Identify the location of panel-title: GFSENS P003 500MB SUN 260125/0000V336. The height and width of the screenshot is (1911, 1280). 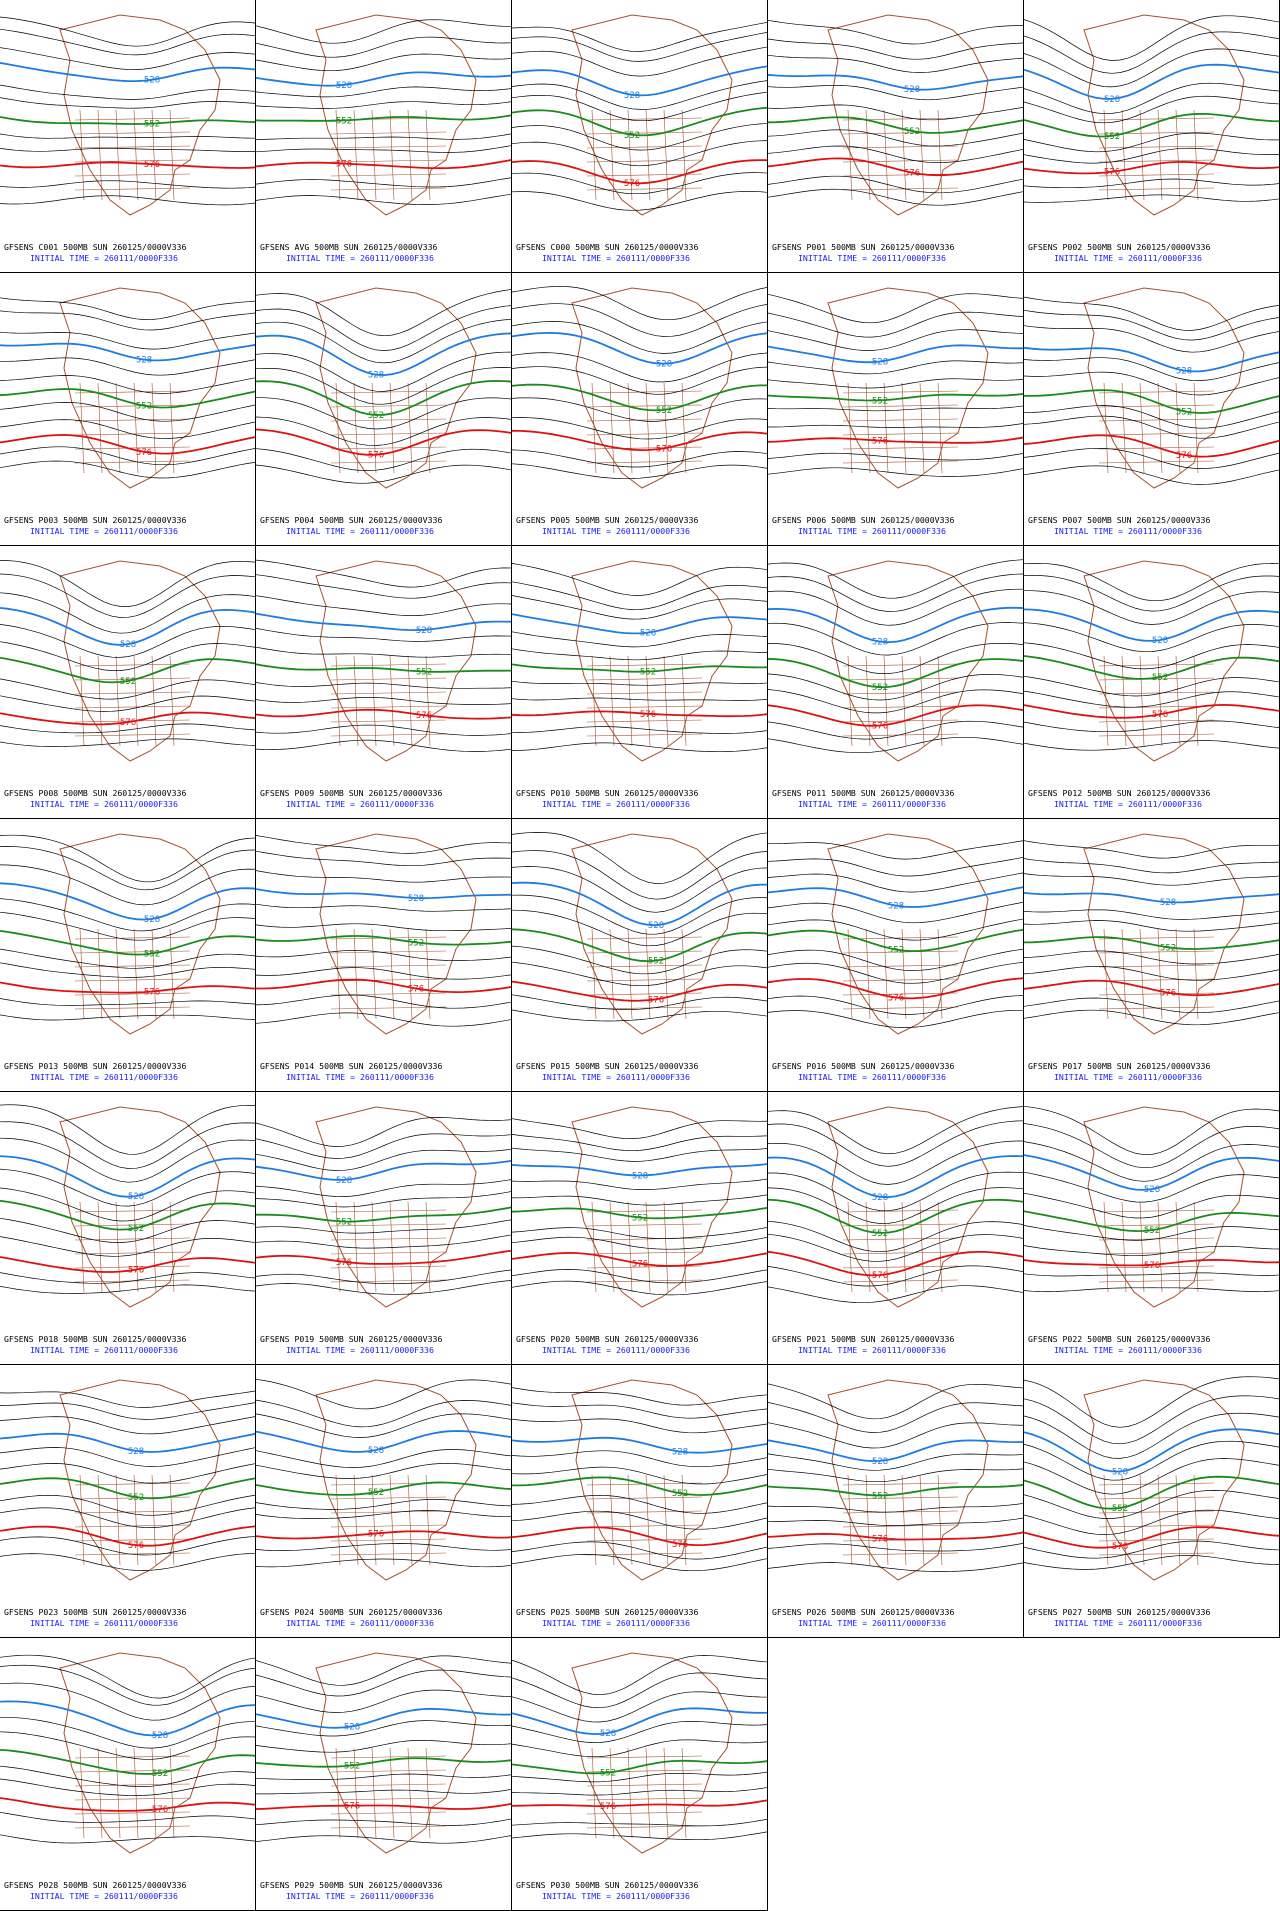
(95, 520).